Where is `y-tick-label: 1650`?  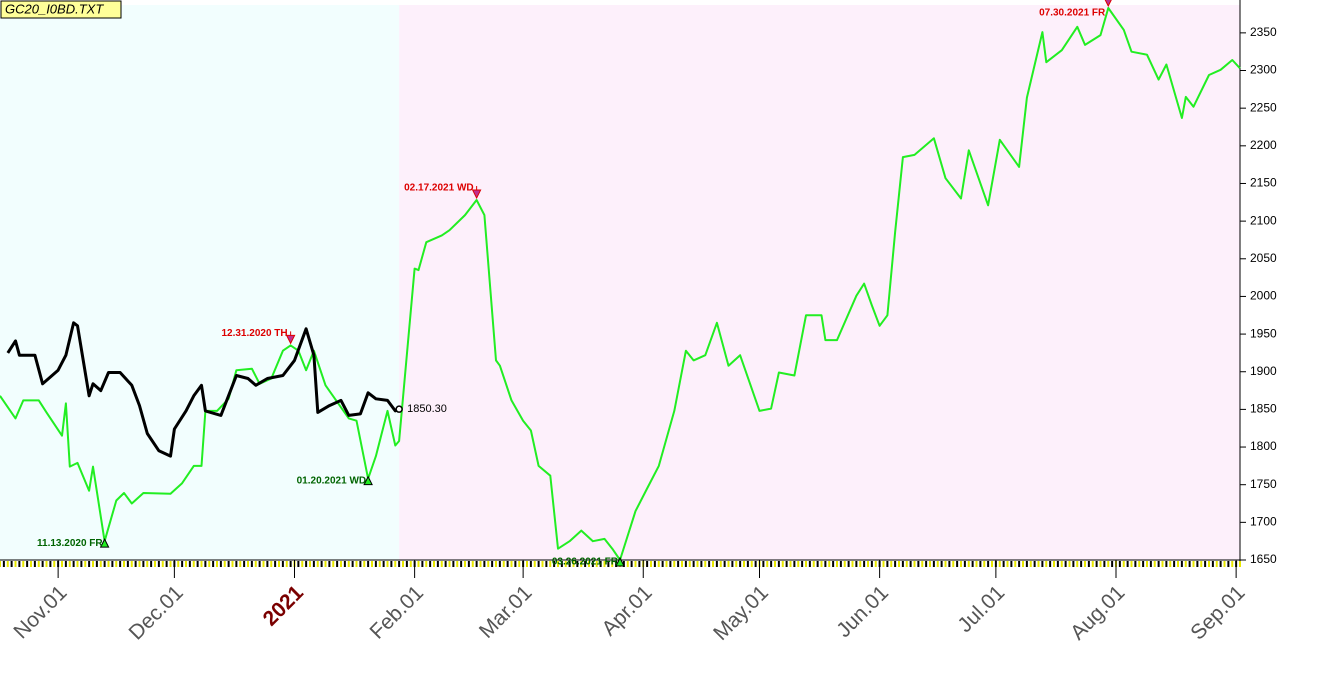
y-tick-label: 1650 is located at coordinates (1263, 559).